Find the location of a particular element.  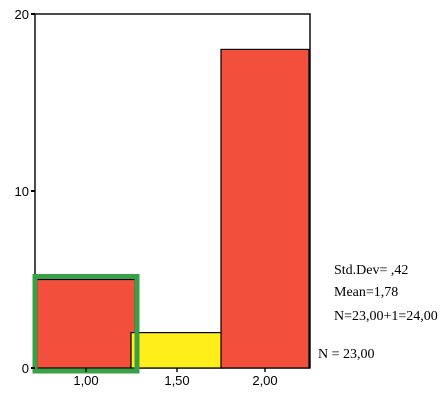

stat-mean: Mean=1,78 is located at coordinates (366, 292).